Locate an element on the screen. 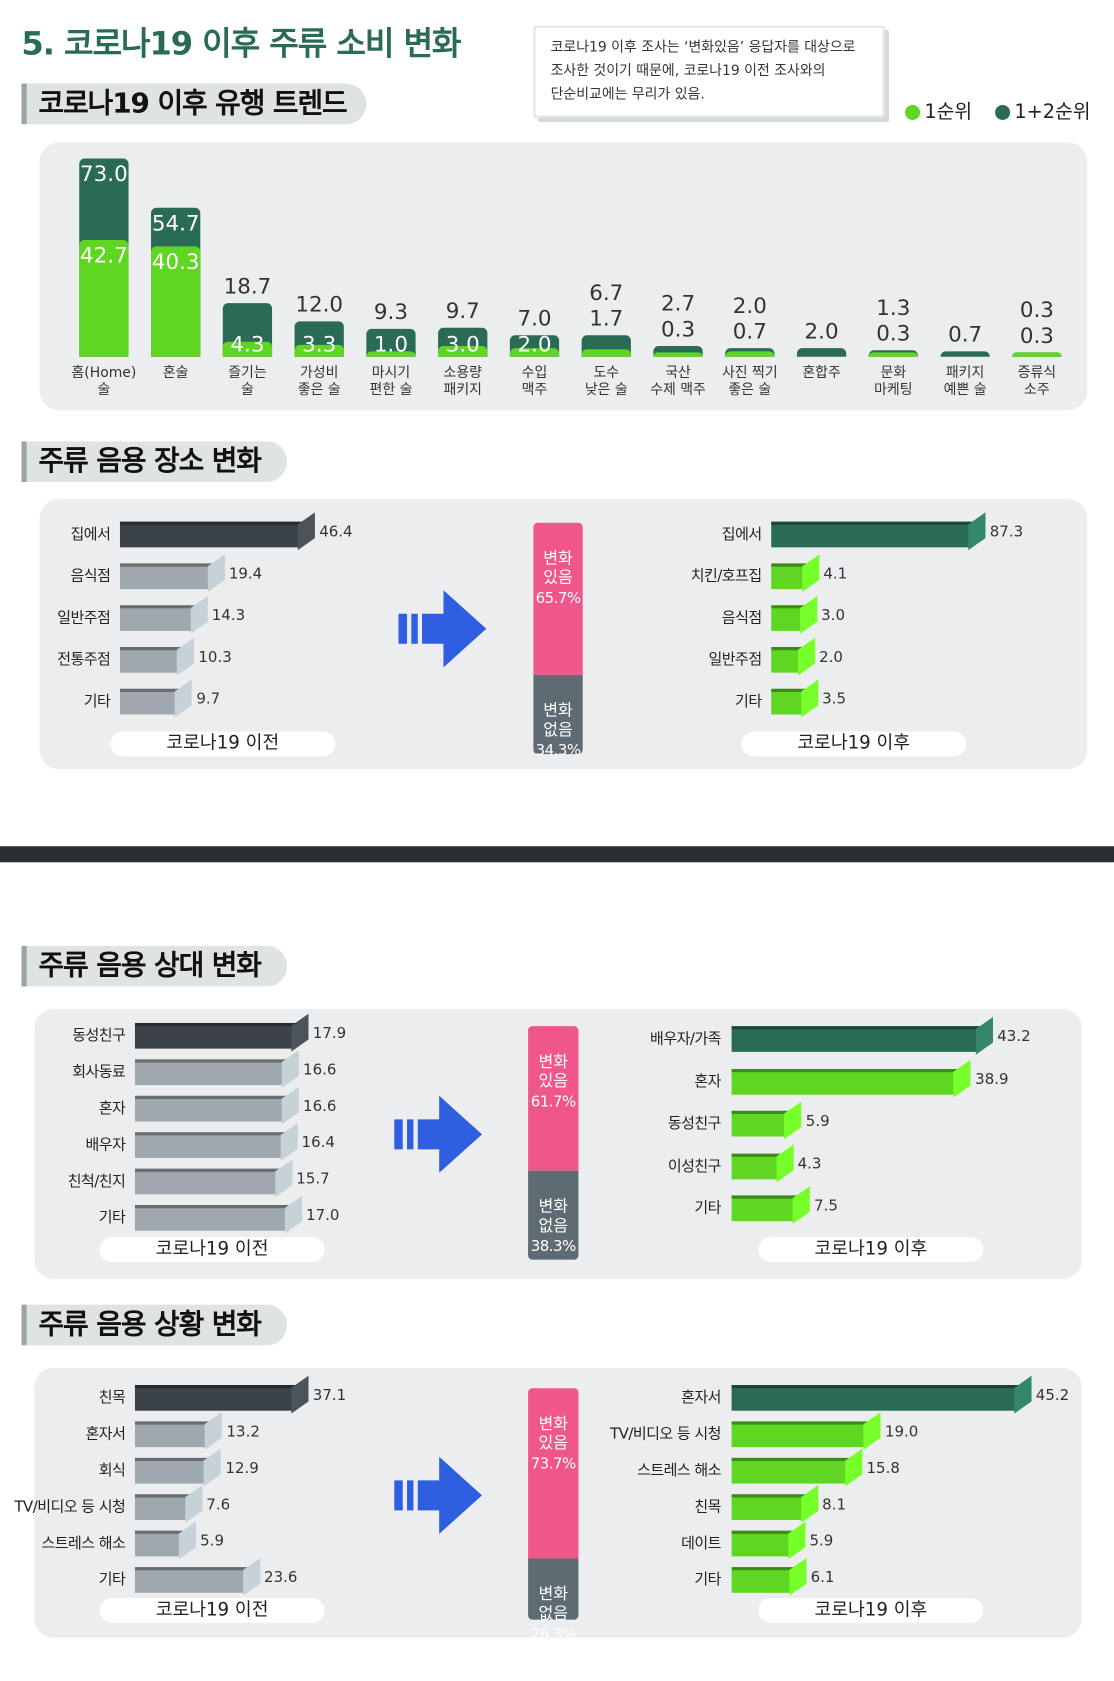  value-label: 12.0 is located at coordinates (319, 304).